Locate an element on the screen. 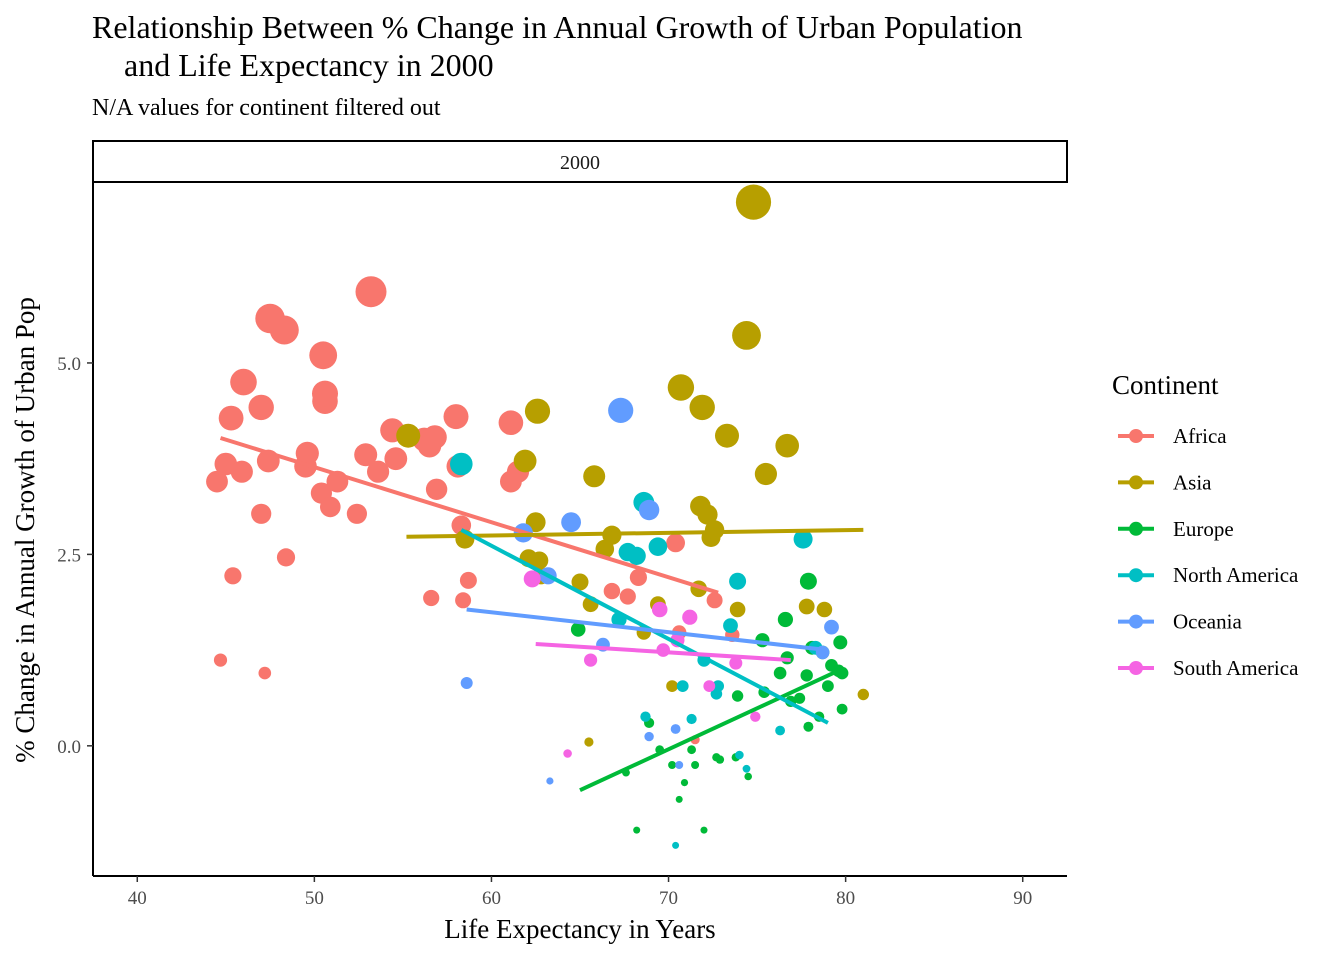  x-tick-label: 40 is located at coordinates (137, 898).